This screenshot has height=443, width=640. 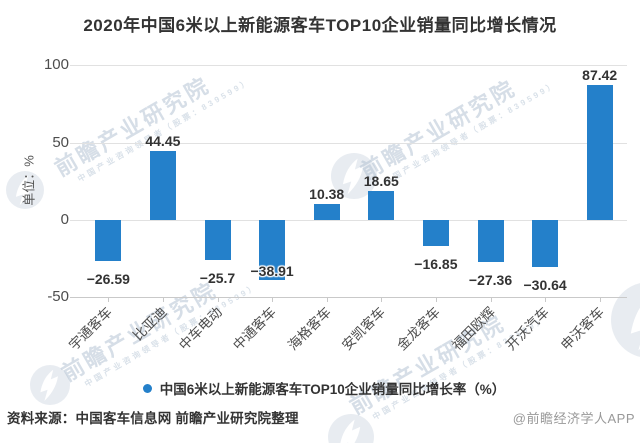 I want to click on bar-value-label: −25.7, so click(x=217, y=277).